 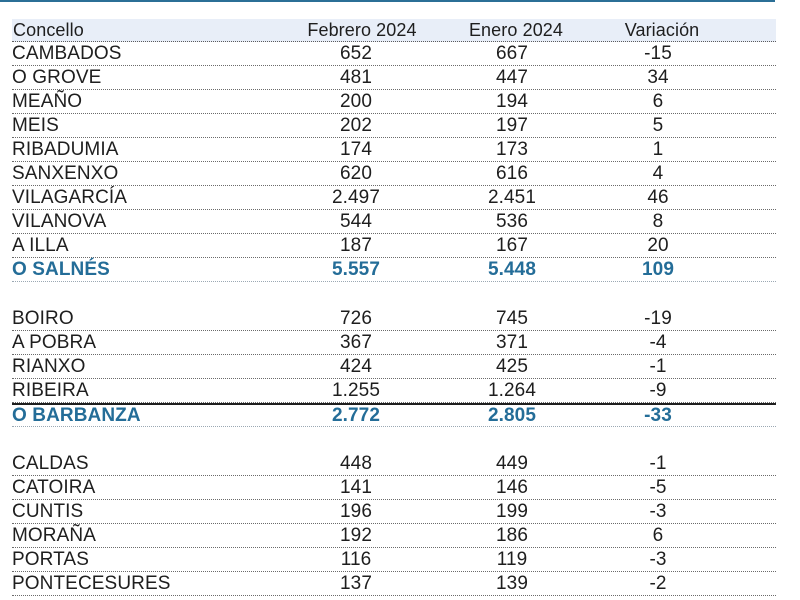 I want to click on table-row: A POBRA 367 371 -4, so click(x=394, y=343).